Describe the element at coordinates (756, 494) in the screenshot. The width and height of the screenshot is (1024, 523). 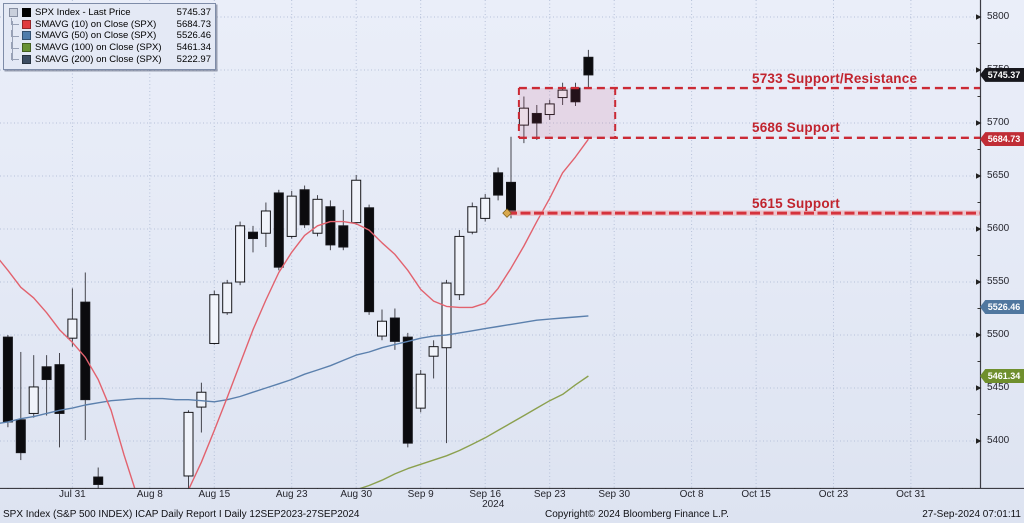
I see `x-tick-label: Oct 15` at that location.